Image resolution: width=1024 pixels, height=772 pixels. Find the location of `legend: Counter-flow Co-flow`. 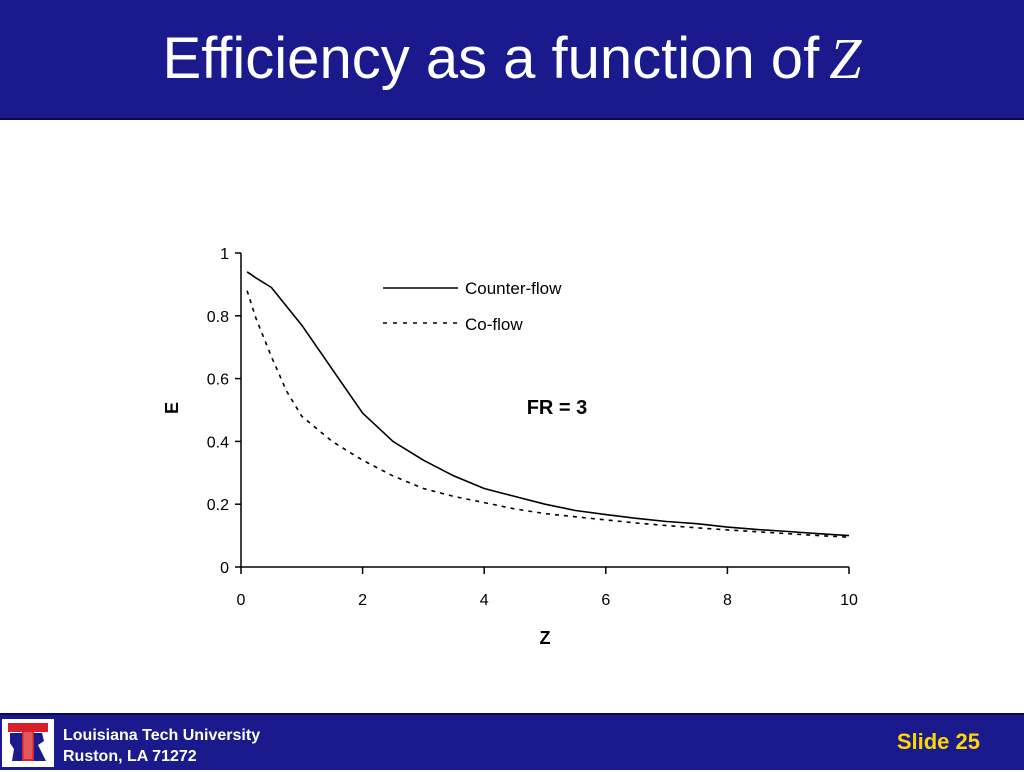

legend: Counter-flow Co-flow is located at coordinates (472, 306).